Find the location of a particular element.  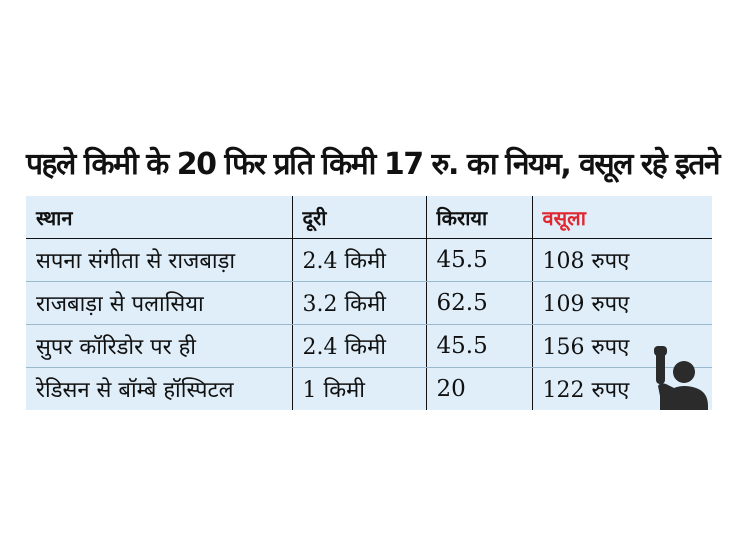

cell-charged: 109 रुपए is located at coordinates (622, 303).